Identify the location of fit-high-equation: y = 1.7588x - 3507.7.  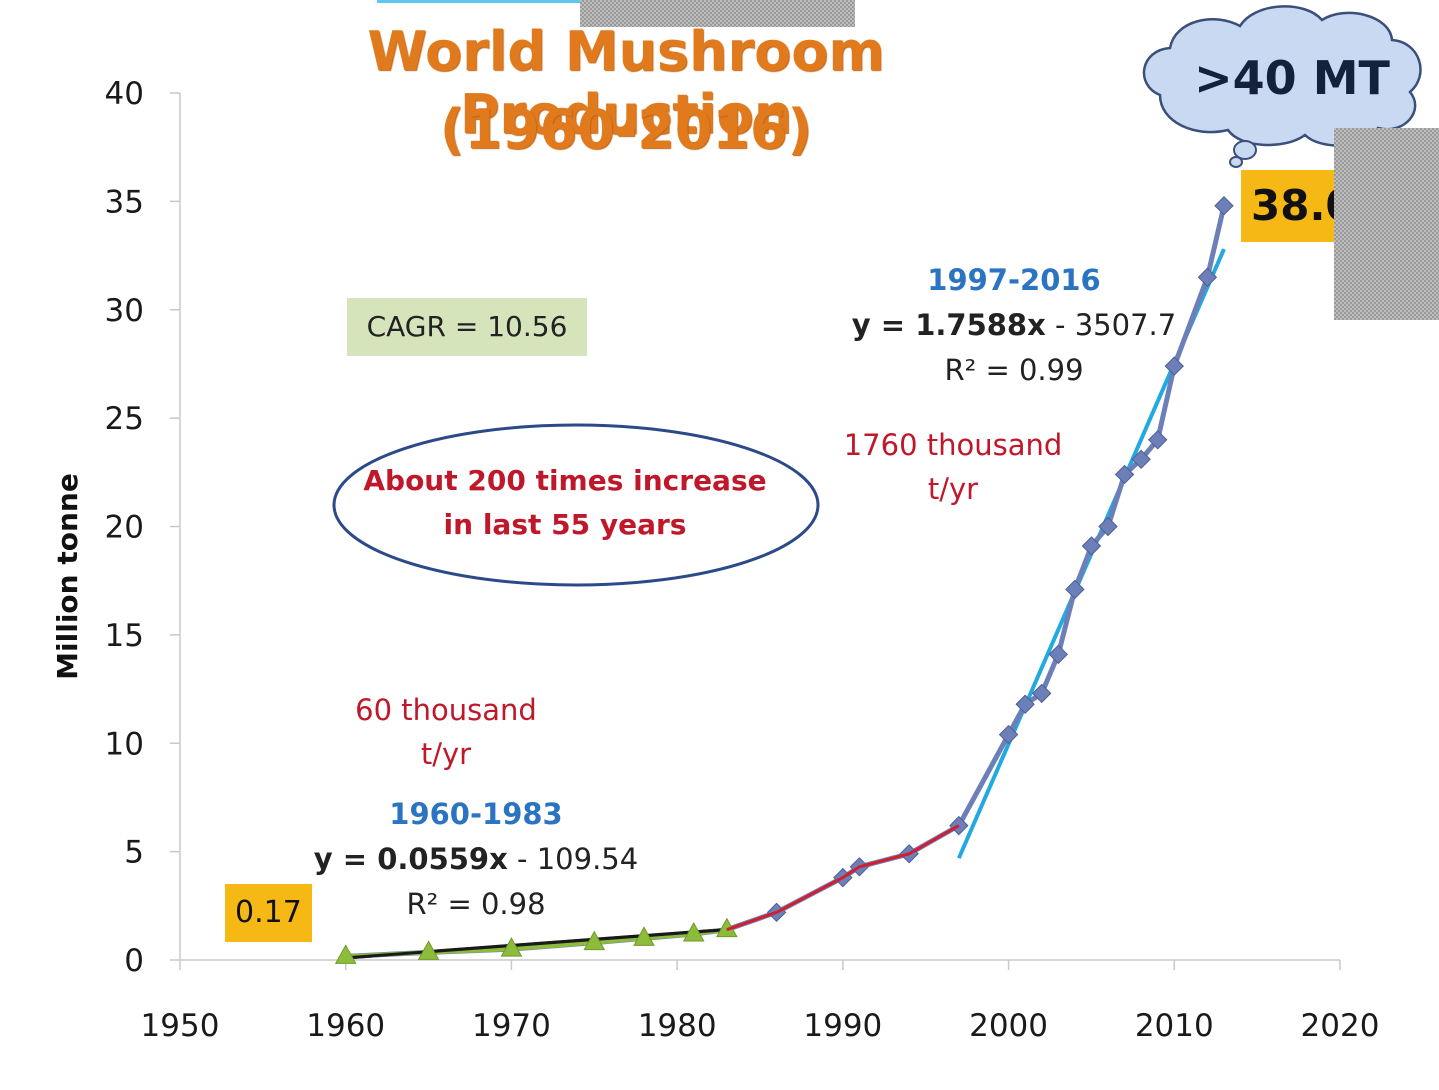
(1014, 325).